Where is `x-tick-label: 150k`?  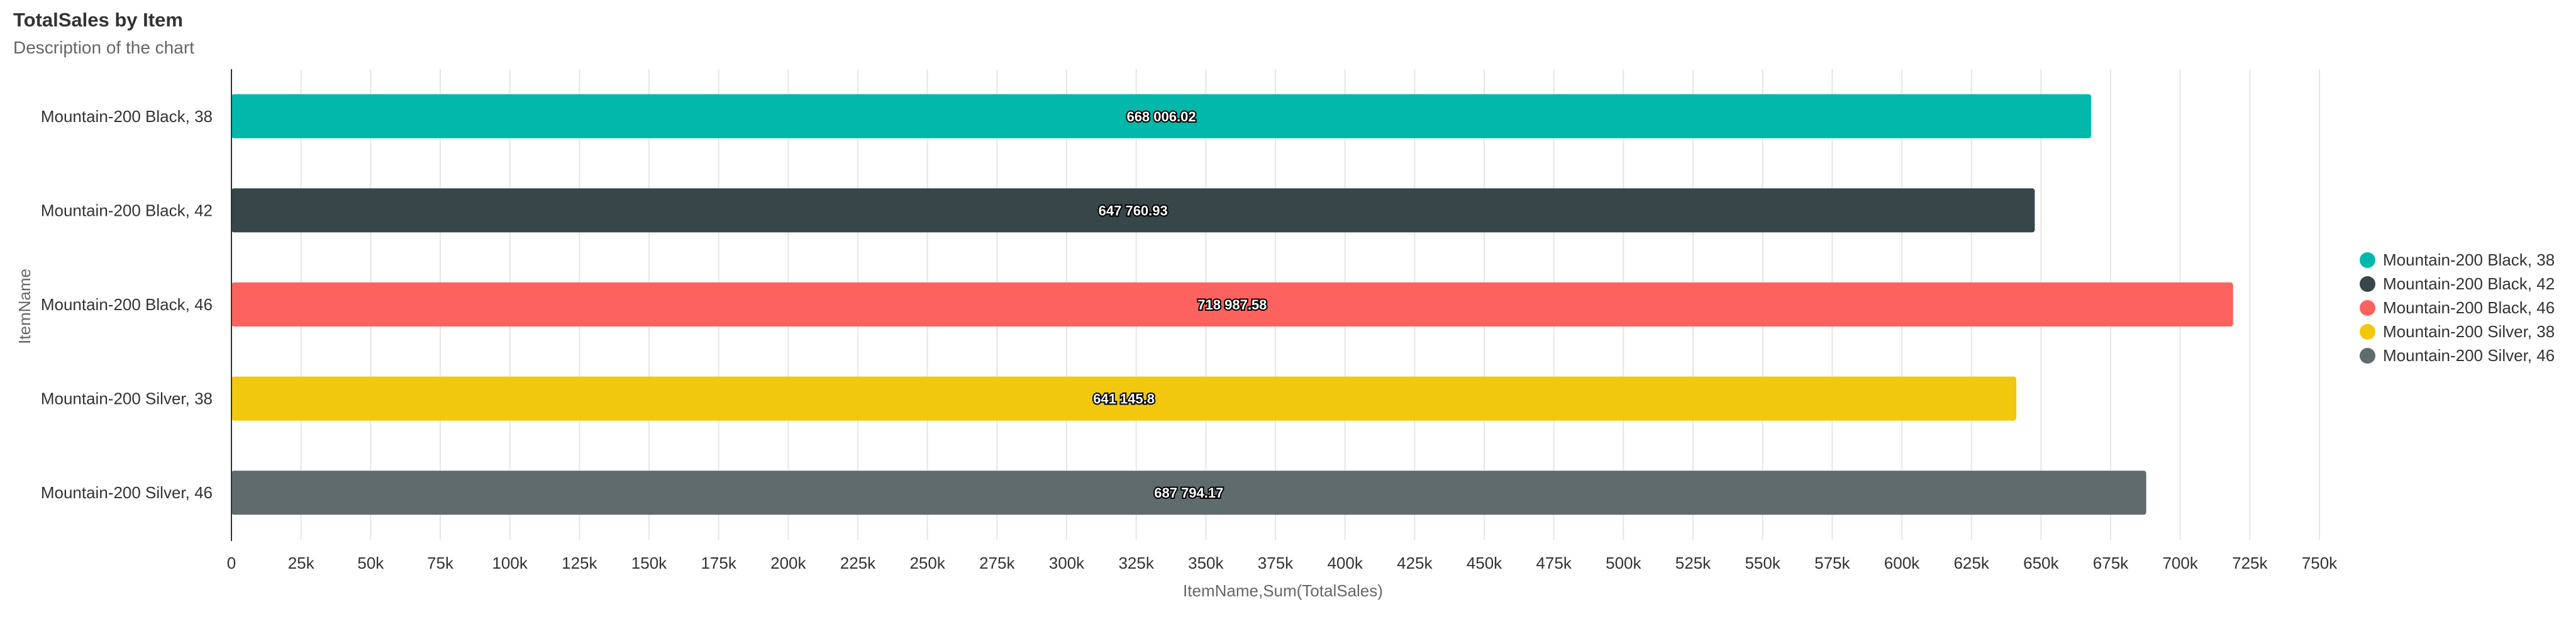 x-tick-label: 150k is located at coordinates (649, 563).